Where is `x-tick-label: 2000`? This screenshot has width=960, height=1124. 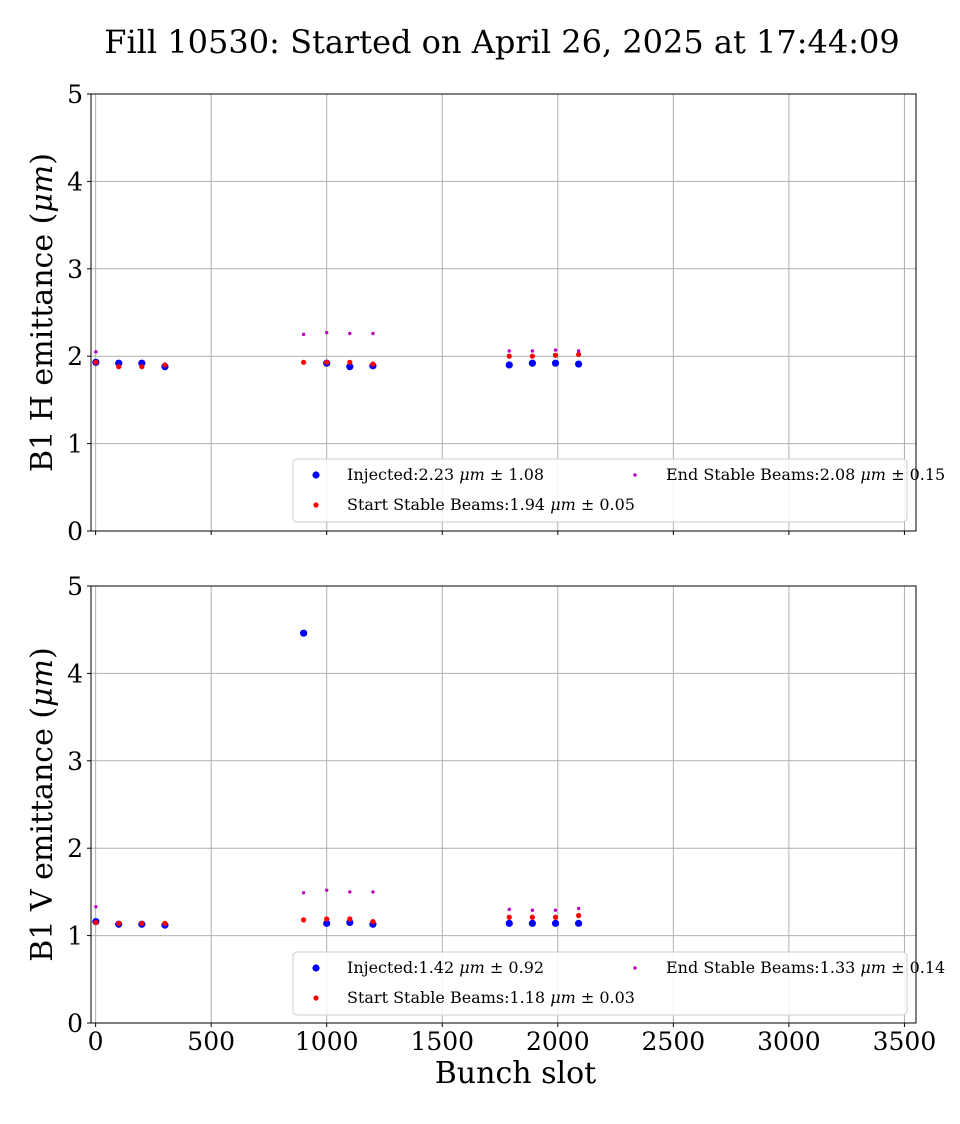 x-tick-label: 2000 is located at coordinates (558, 1041).